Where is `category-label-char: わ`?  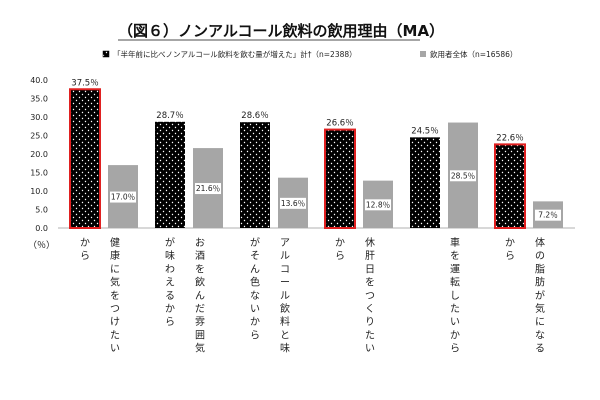 category-label-char: わ is located at coordinates (170, 269).